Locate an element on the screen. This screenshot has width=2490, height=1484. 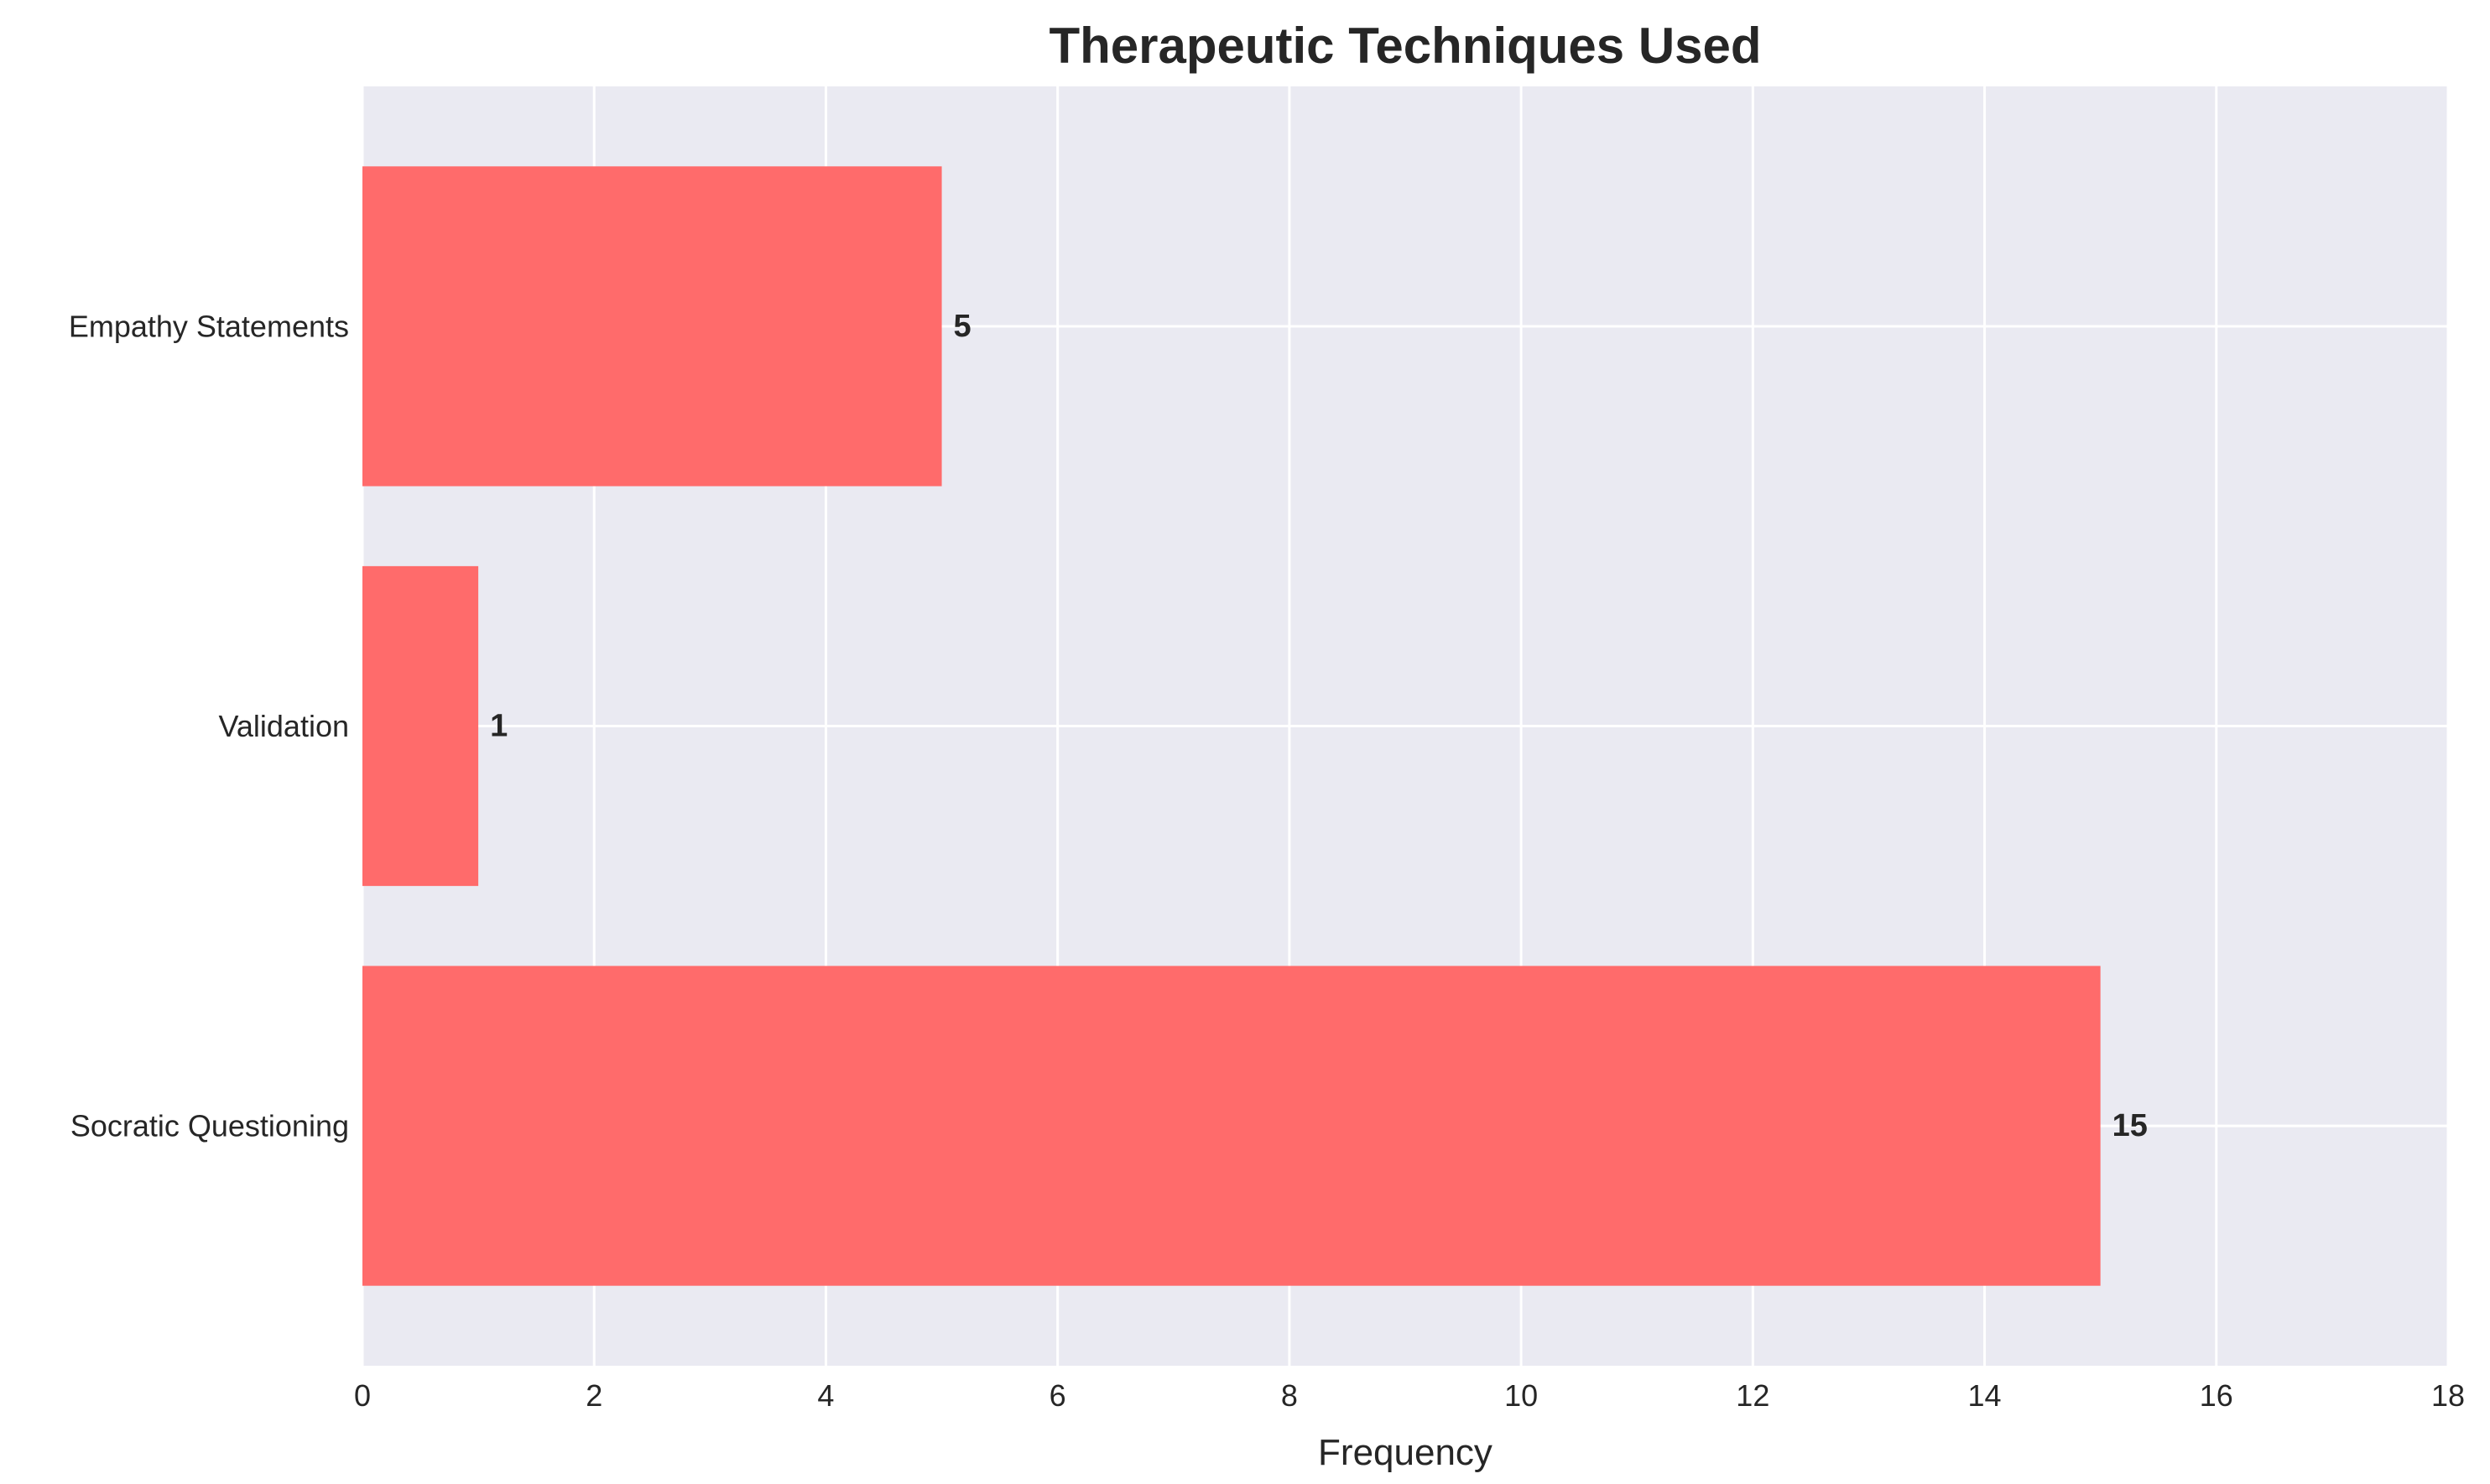
x-tick-label: 14 is located at coordinates (1985, 1395).